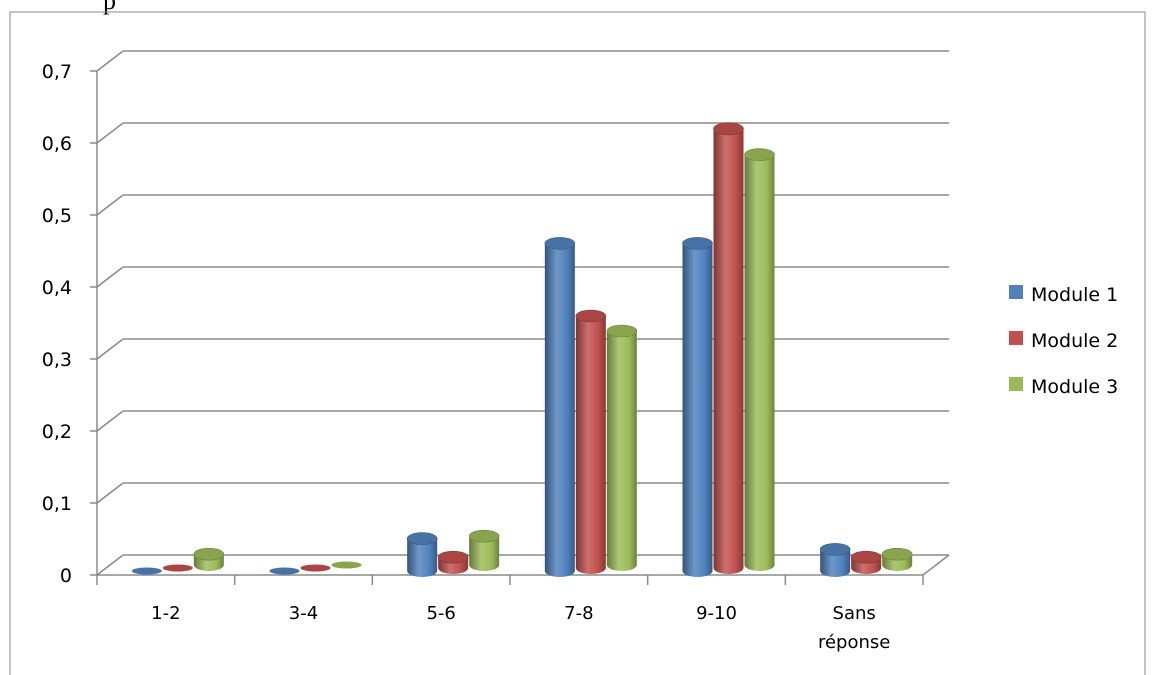 This screenshot has height=675, width=1152. What do you see at coordinates (440, 613) in the screenshot?
I see `x-tick-label: 5-6` at bounding box center [440, 613].